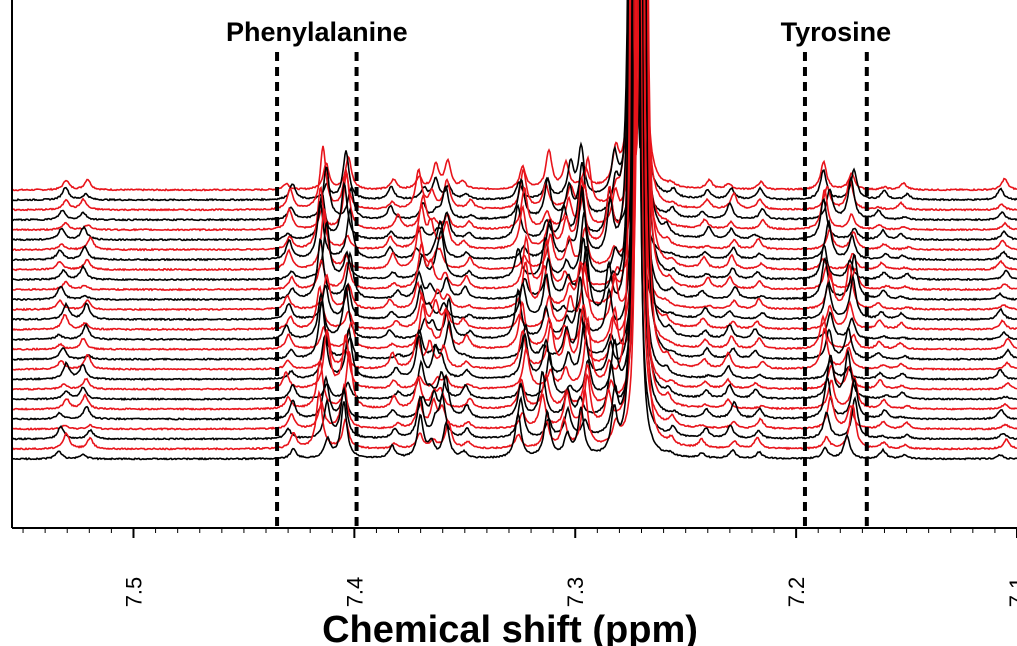 This screenshot has height=646, width=1017. What do you see at coordinates (575, 592) in the screenshot?
I see `x-tick-label: 7.3` at bounding box center [575, 592].